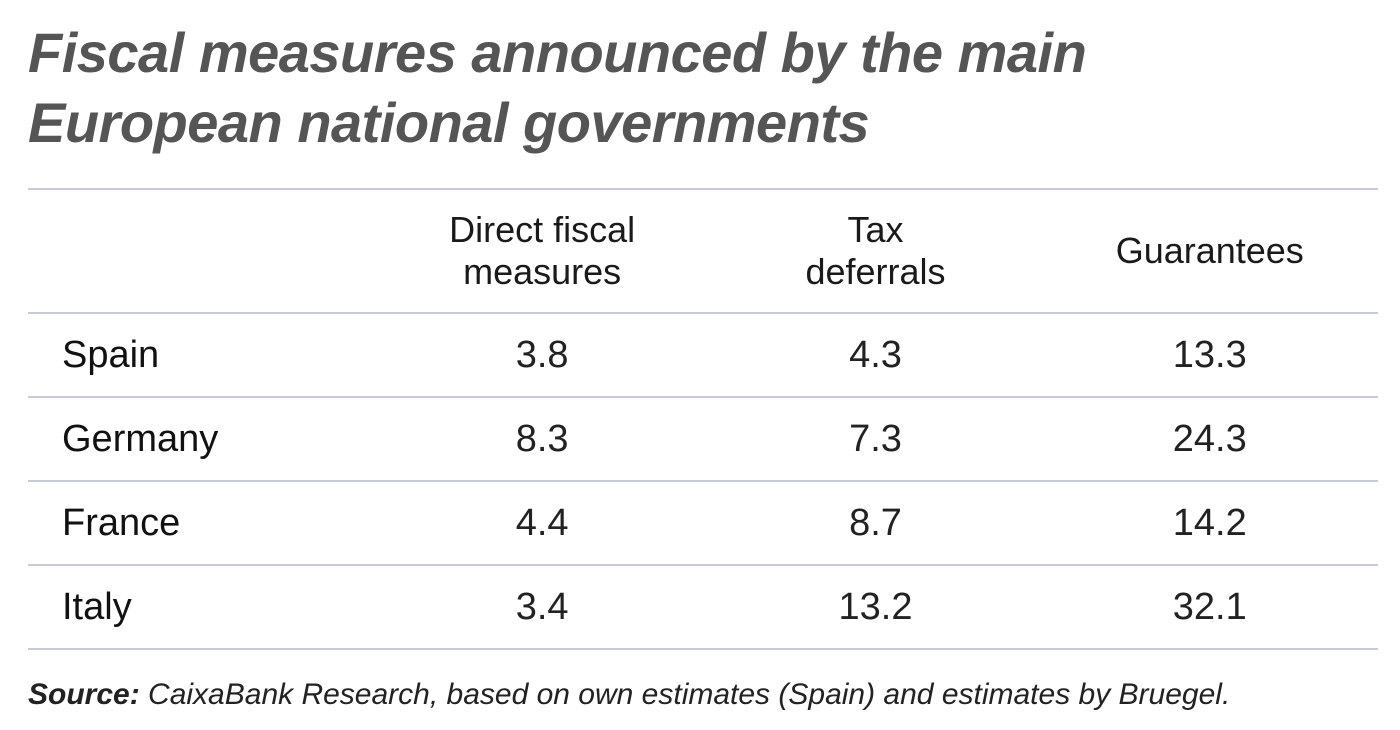 The width and height of the screenshot is (1400, 730). I want to click on table-row: Germany 8.3 7.3 24.3, so click(703, 438).